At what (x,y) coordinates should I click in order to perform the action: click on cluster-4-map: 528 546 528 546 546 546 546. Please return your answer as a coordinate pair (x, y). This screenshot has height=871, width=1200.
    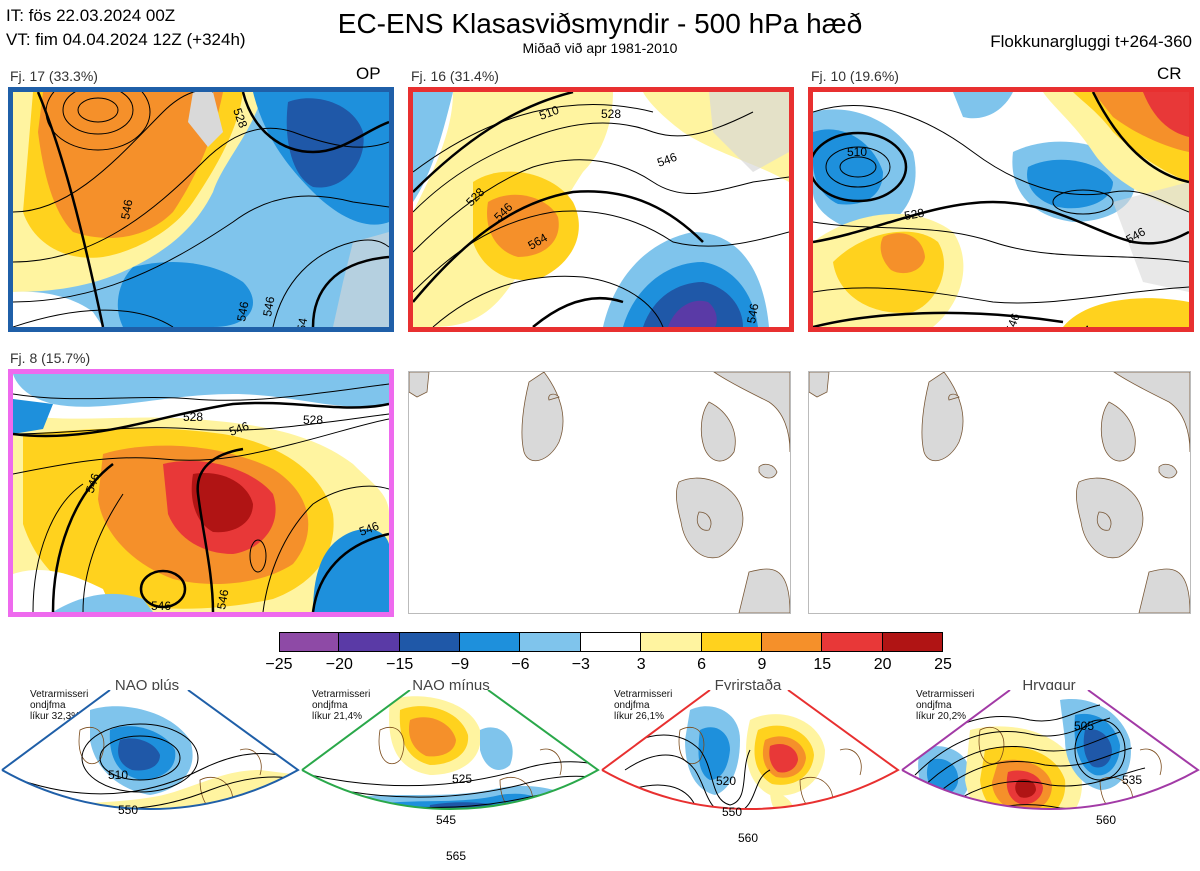
    Looking at the image, I should click on (201, 493).